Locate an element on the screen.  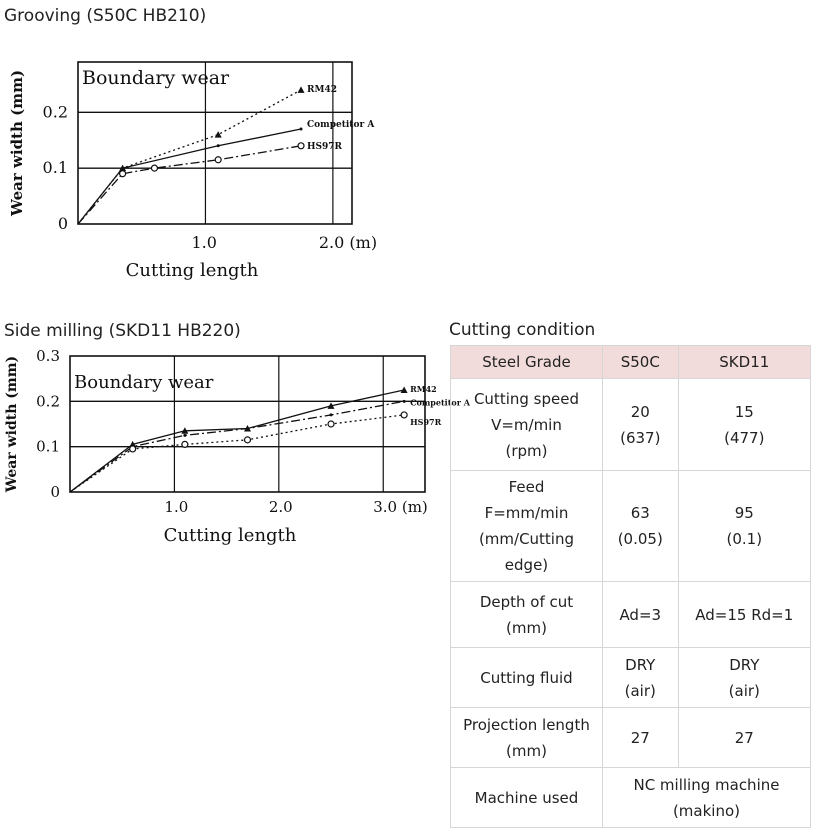
row-label: Machine used is located at coordinates (526, 797).